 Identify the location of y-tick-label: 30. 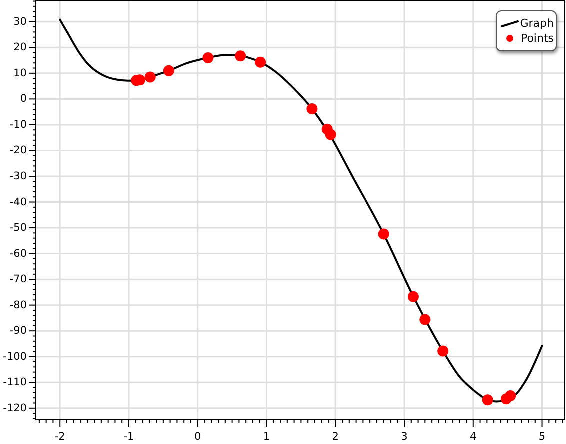
(20, 22).